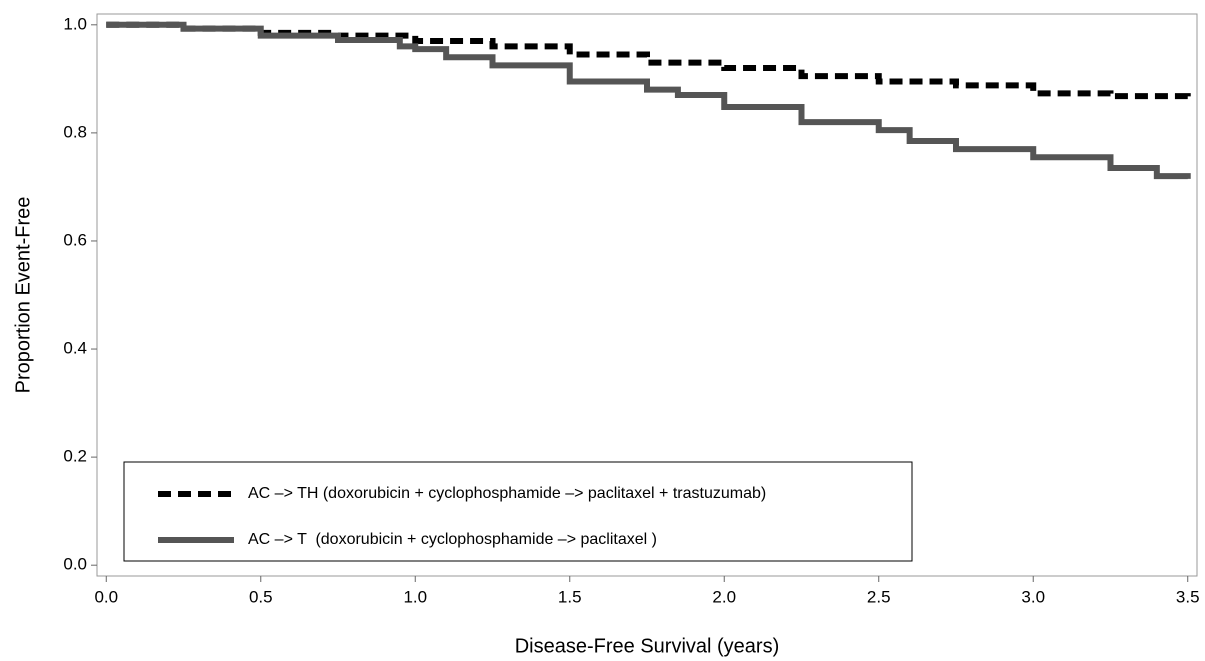 The width and height of the screenshot is (1205, 661). What do you see at coordinates (879, 596) in the screenshot?
I see `x-tick-label: 2.5` at bounding box center [879, 596].